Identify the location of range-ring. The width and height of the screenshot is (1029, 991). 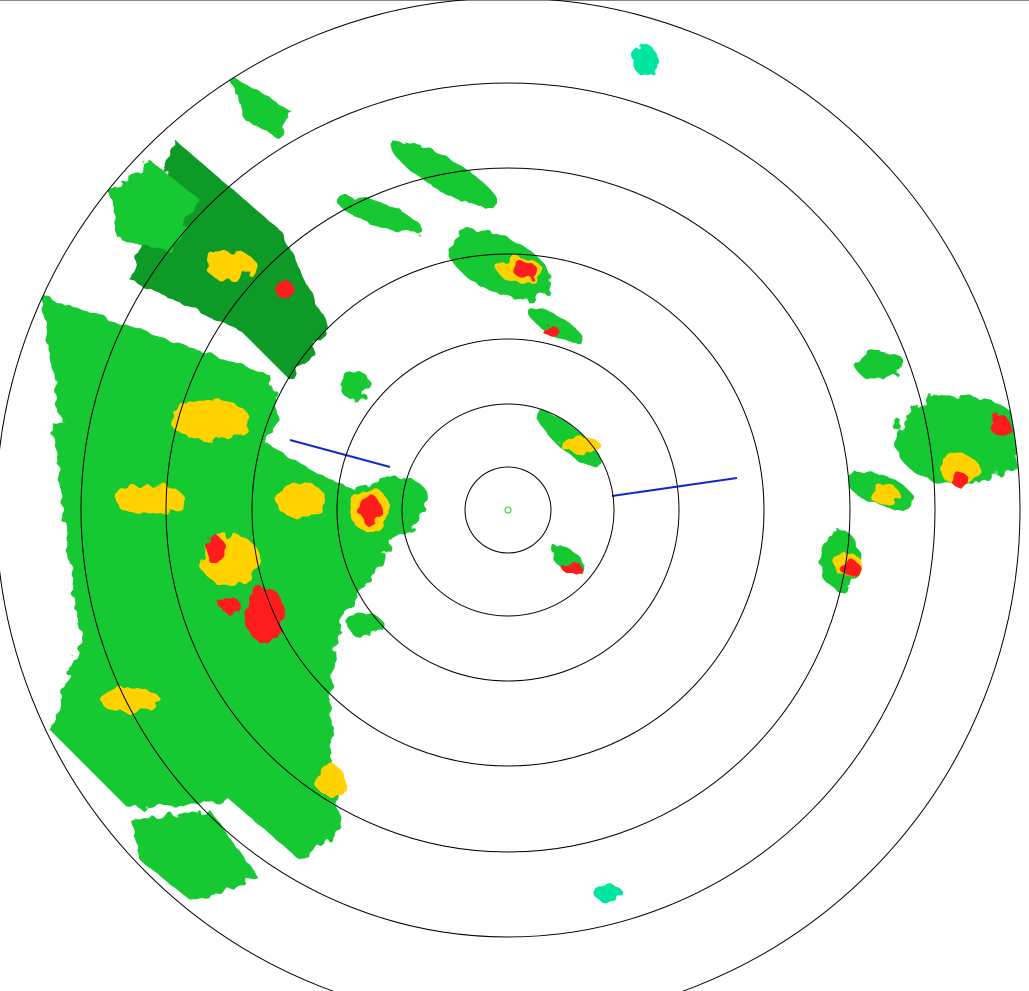
(508, 510).